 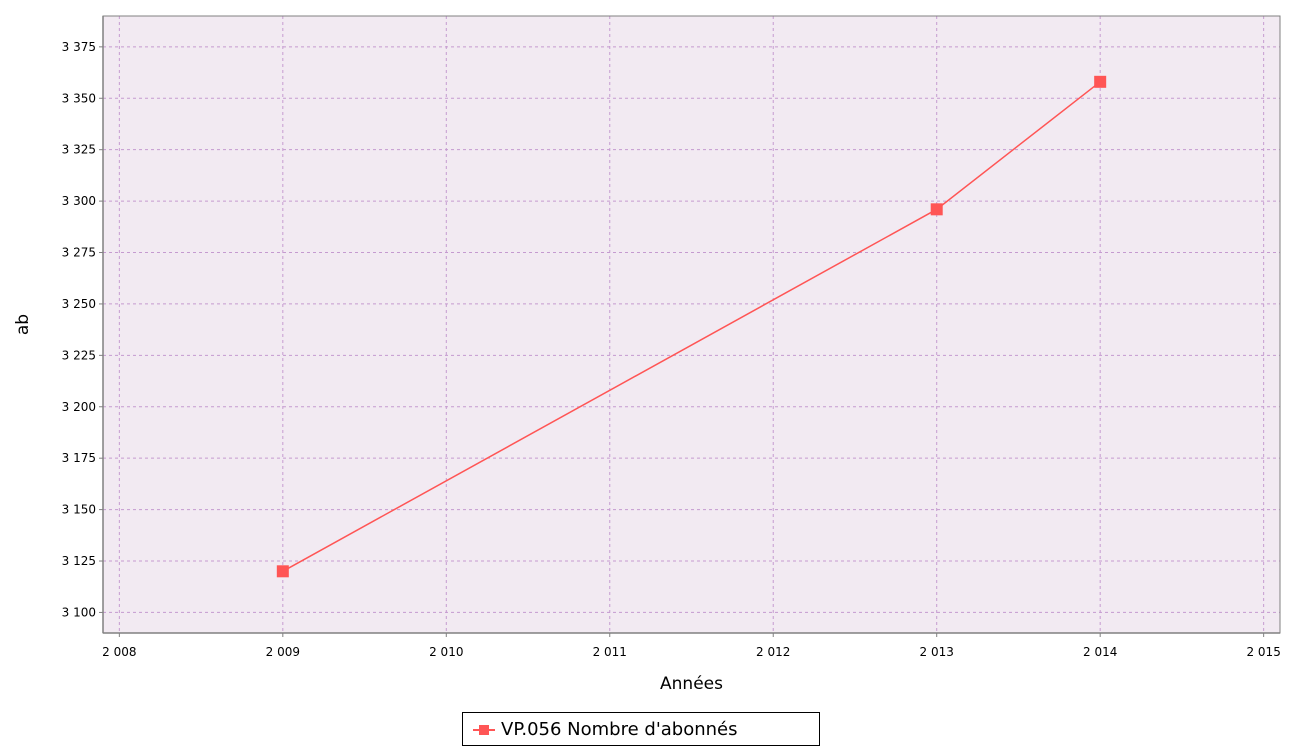 I want to click on x-tick-label: 2 008, so click(x=119, y=652).